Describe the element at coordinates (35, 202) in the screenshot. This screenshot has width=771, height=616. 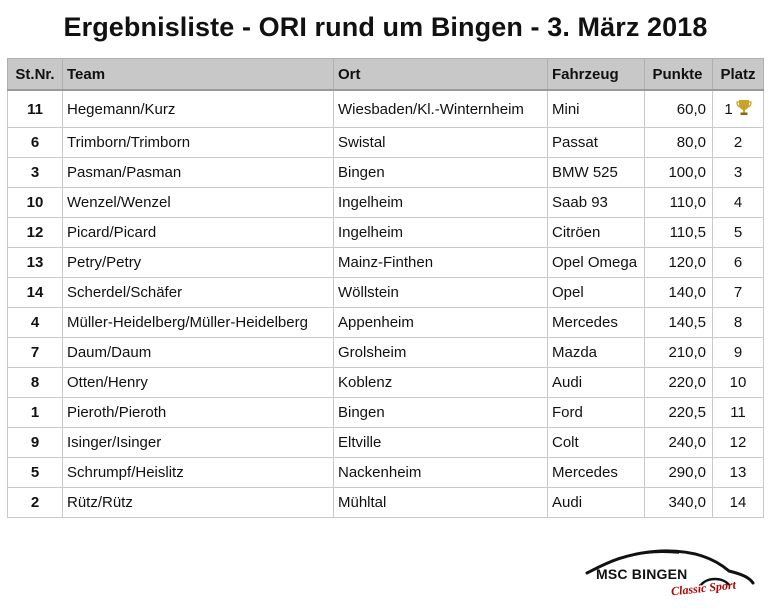
I see `cell-stnr: 10` at that location.